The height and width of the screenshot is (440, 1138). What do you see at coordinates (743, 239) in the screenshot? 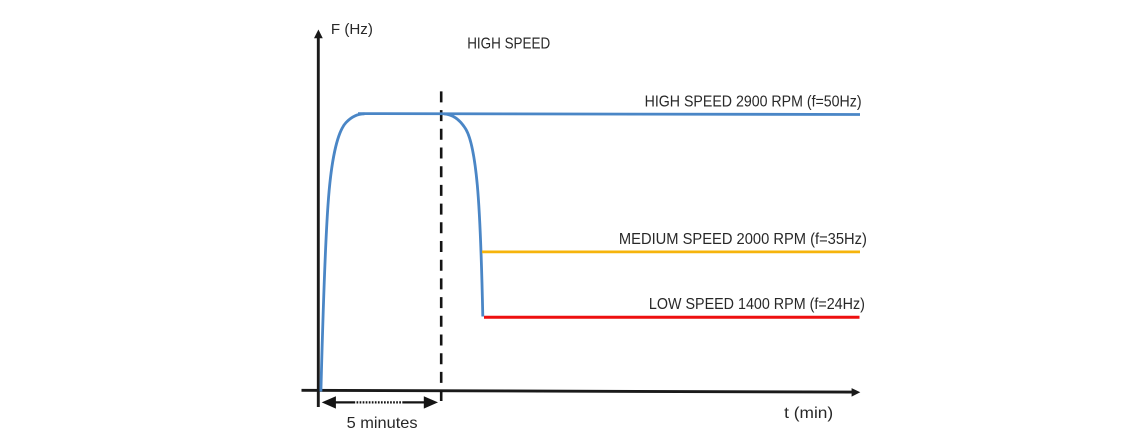
I see `svg-text: MEDIUM SPEED 2000 RPM (f=35Hz)` at bounding box center [743, 239].